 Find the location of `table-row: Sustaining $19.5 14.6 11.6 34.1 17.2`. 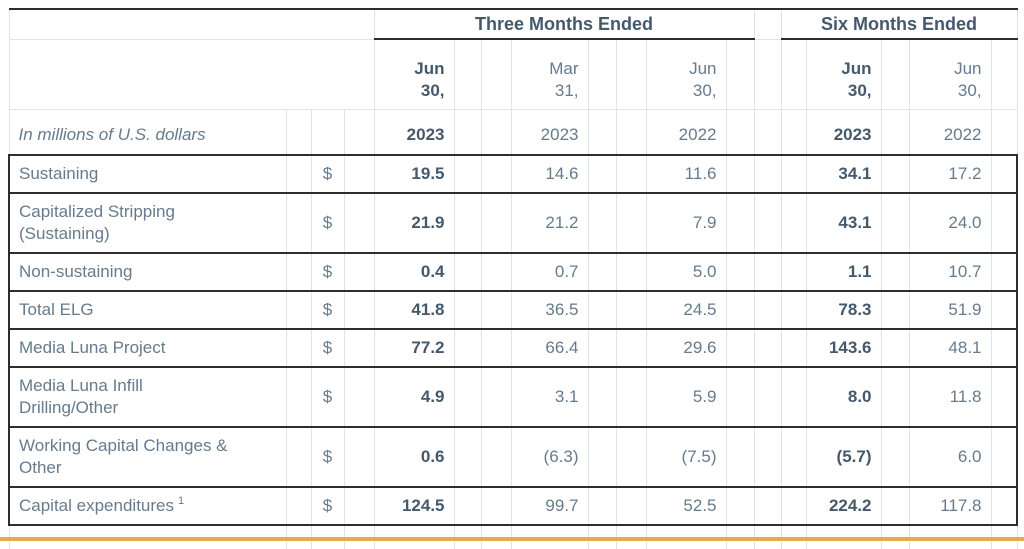

table-row: Sustaining $19.5 14.6 11.6 34.1 17.2 is located at coordinates (513, 174).